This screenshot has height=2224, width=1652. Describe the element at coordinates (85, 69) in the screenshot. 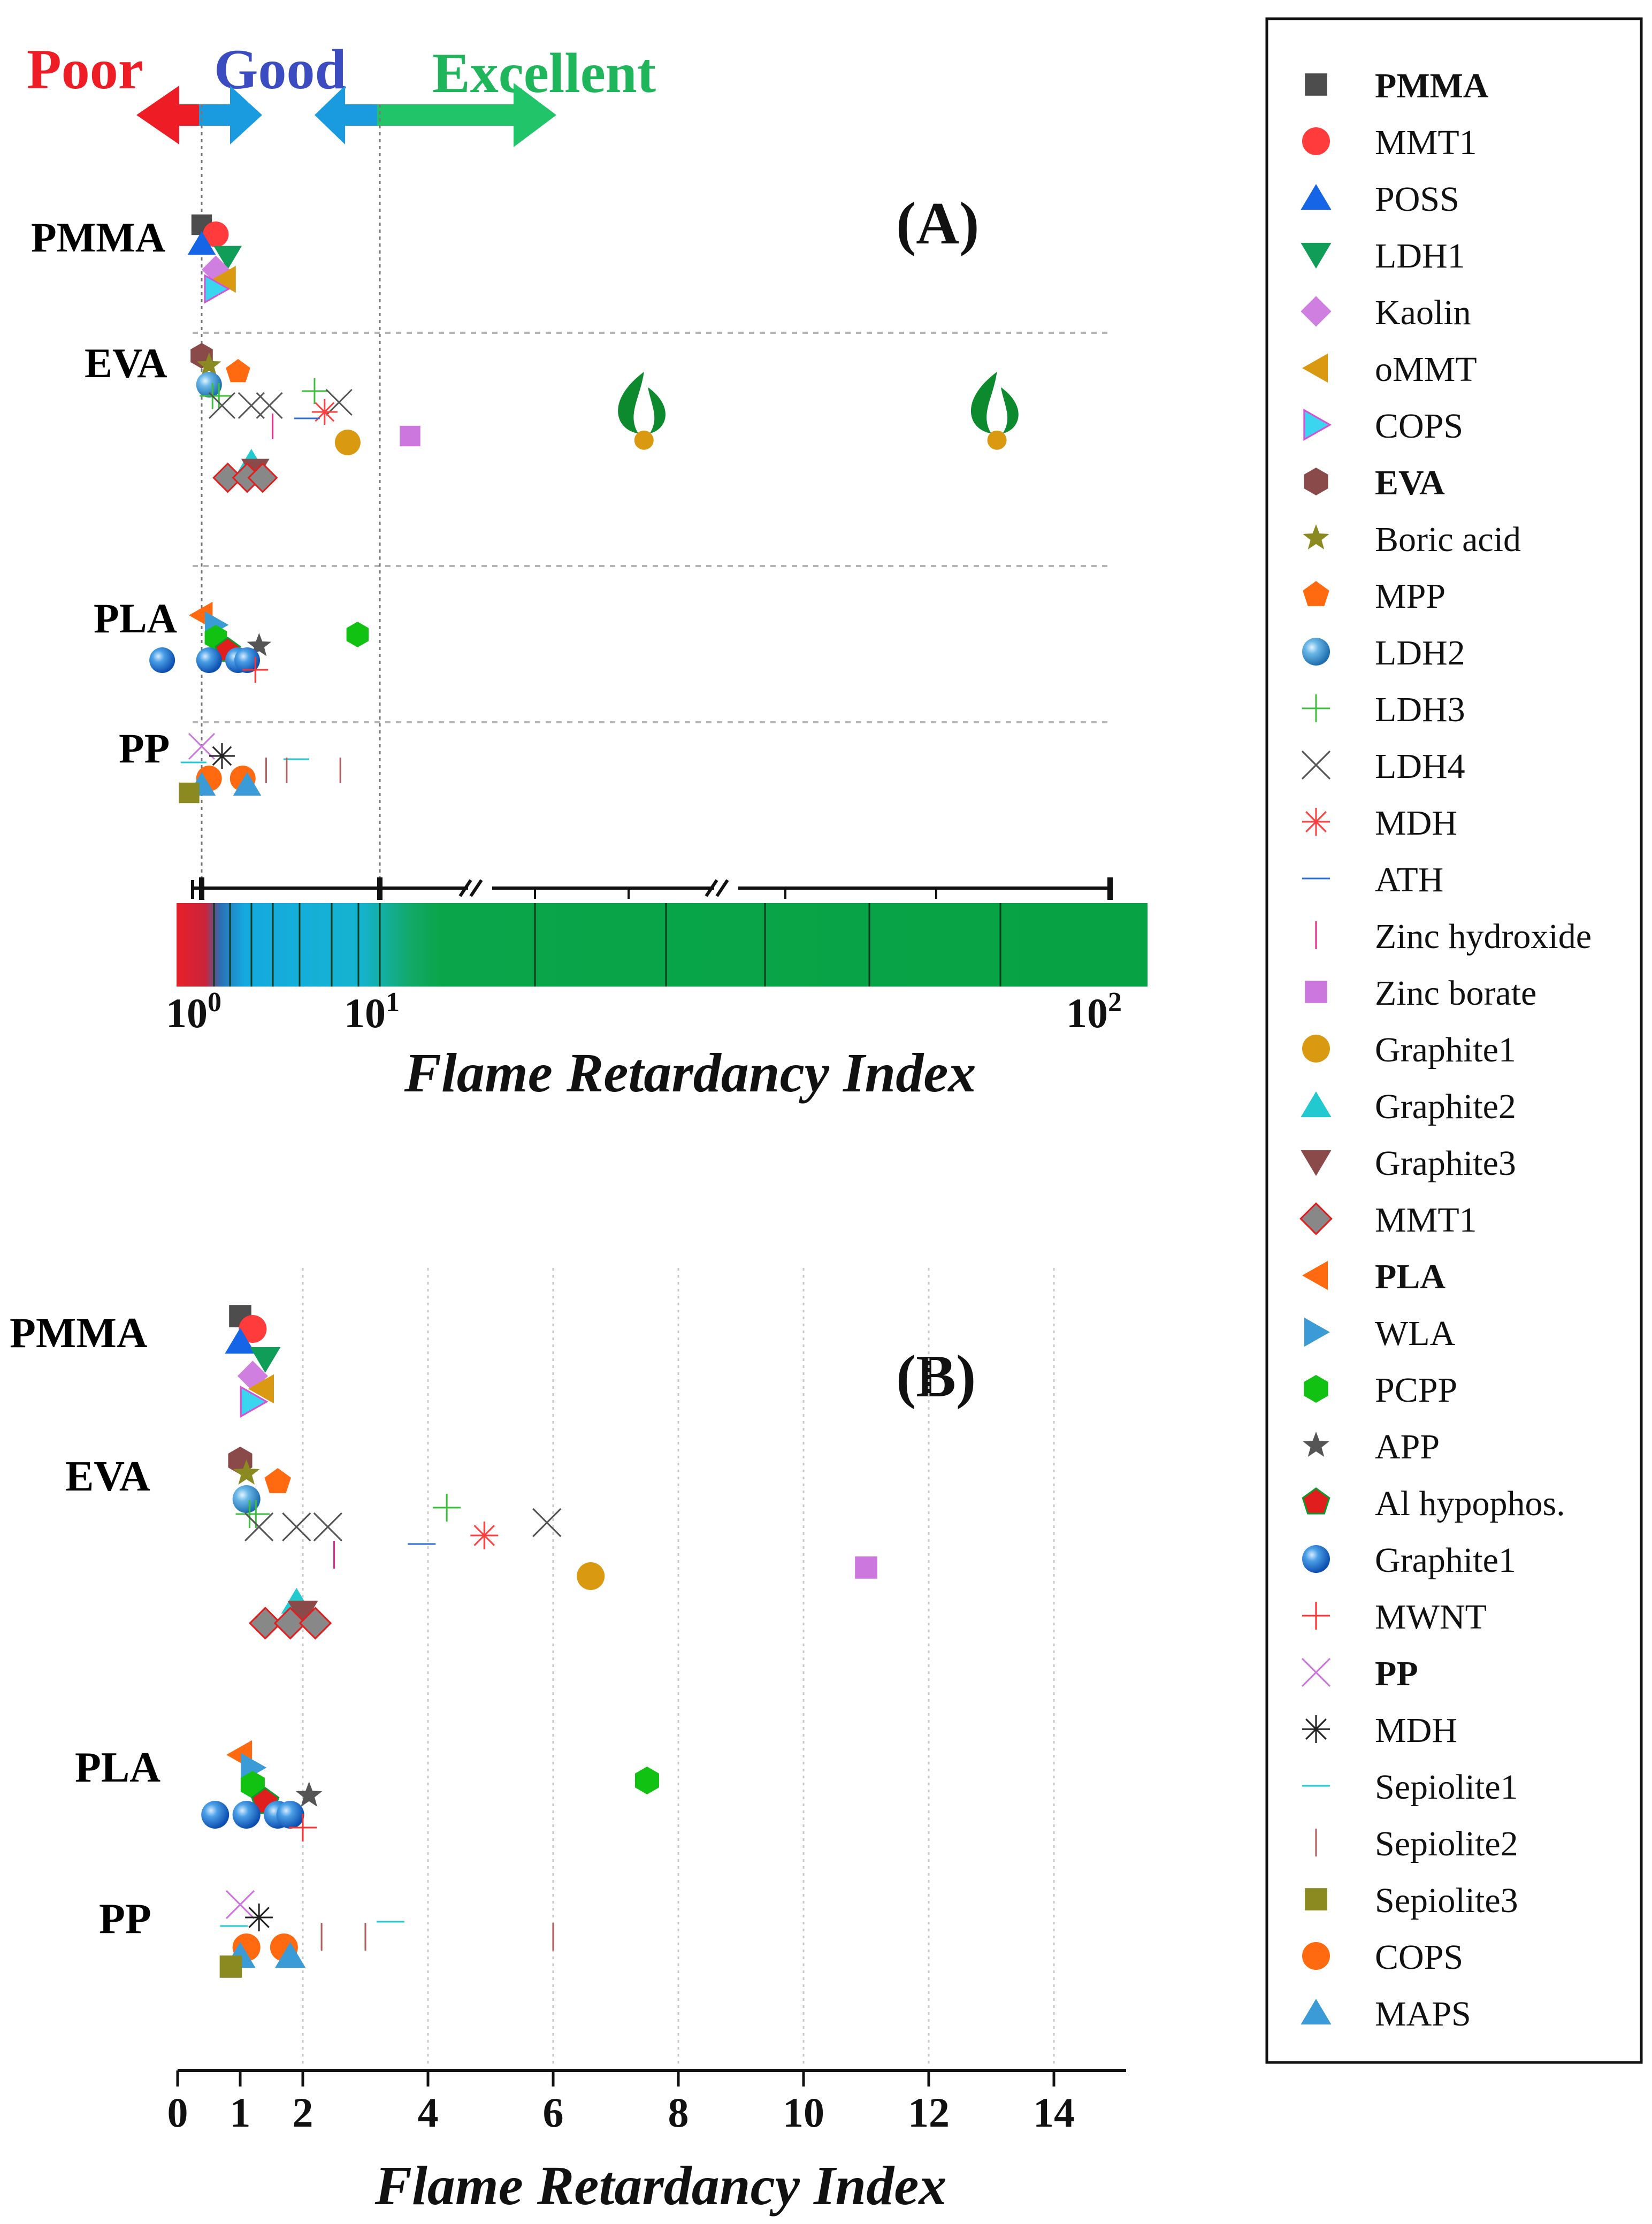

I see `label-poor: Poor` at that location.